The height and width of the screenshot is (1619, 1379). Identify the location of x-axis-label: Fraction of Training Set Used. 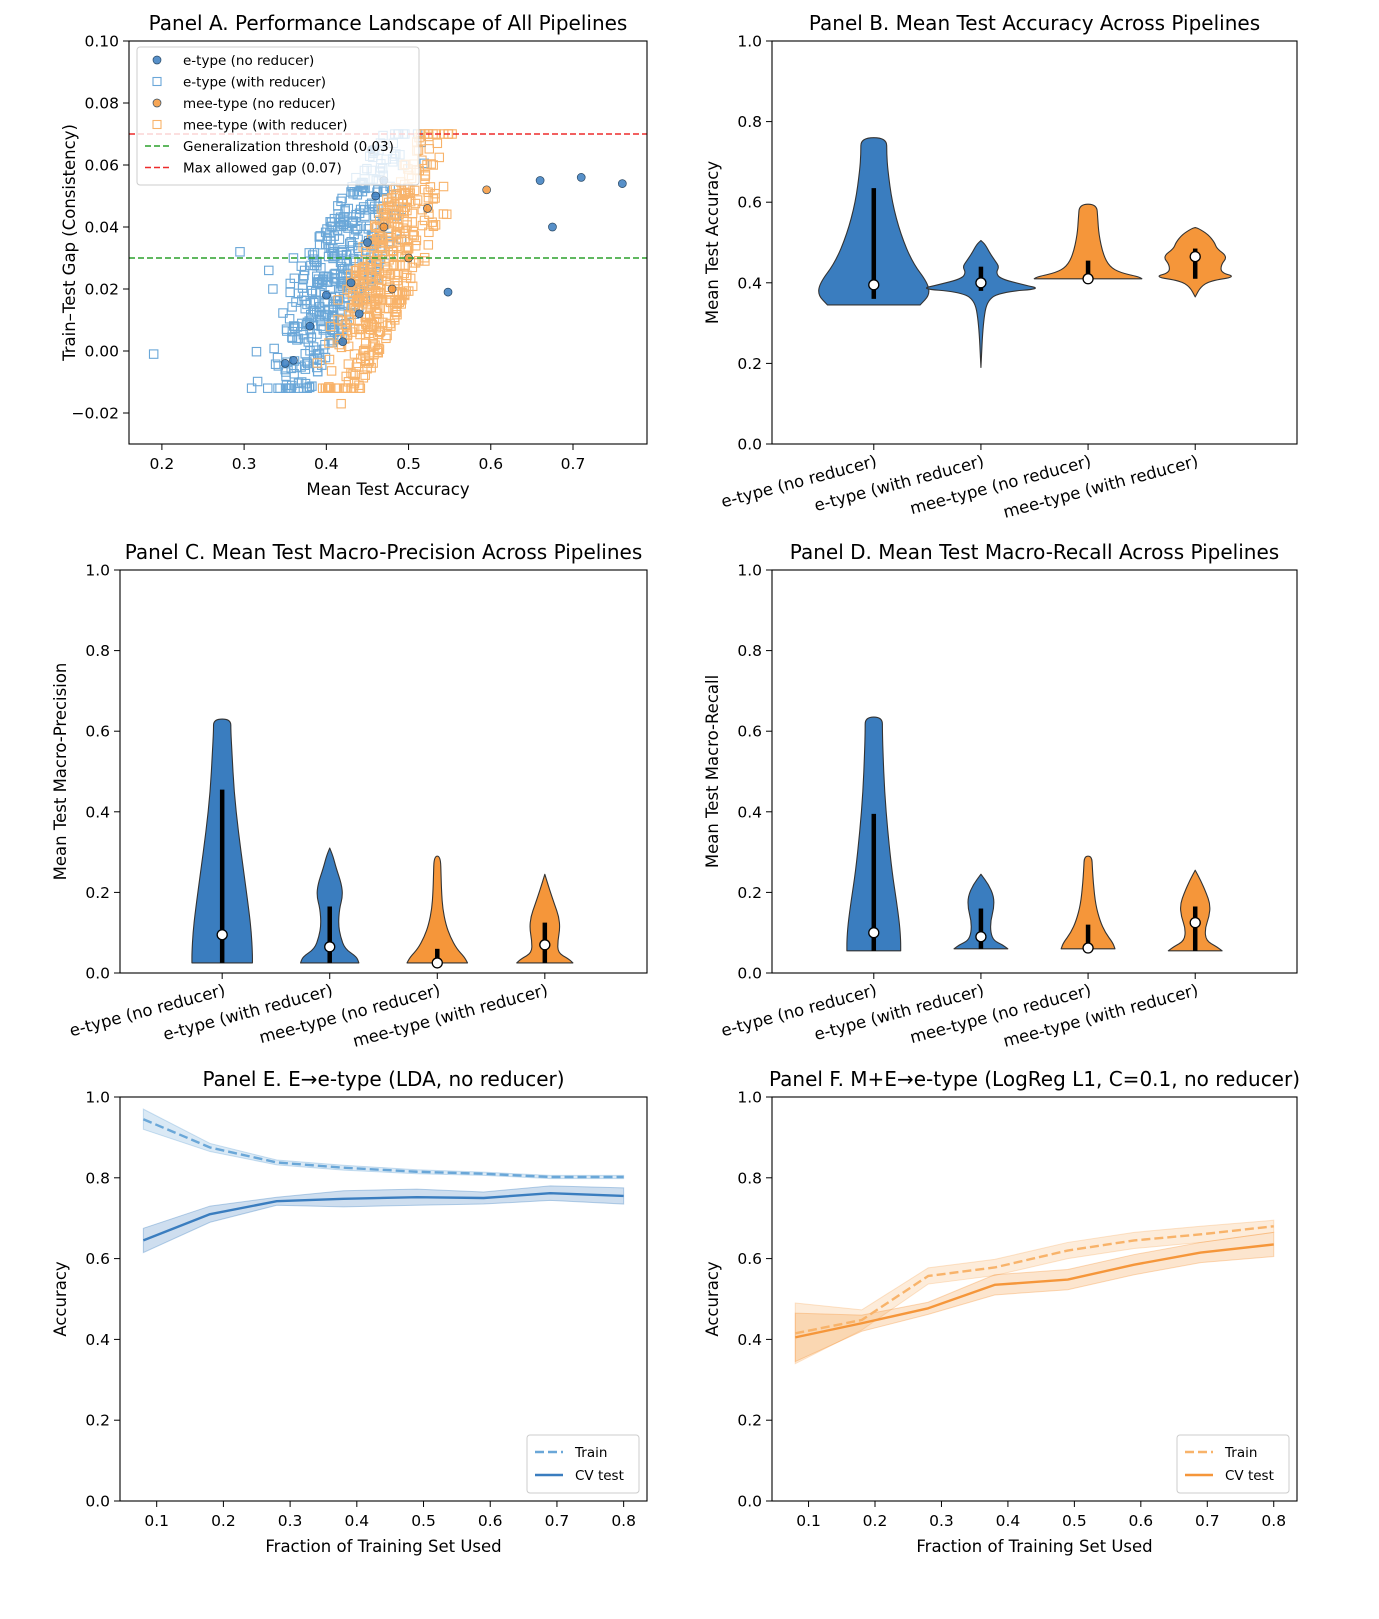
(383, 1546).